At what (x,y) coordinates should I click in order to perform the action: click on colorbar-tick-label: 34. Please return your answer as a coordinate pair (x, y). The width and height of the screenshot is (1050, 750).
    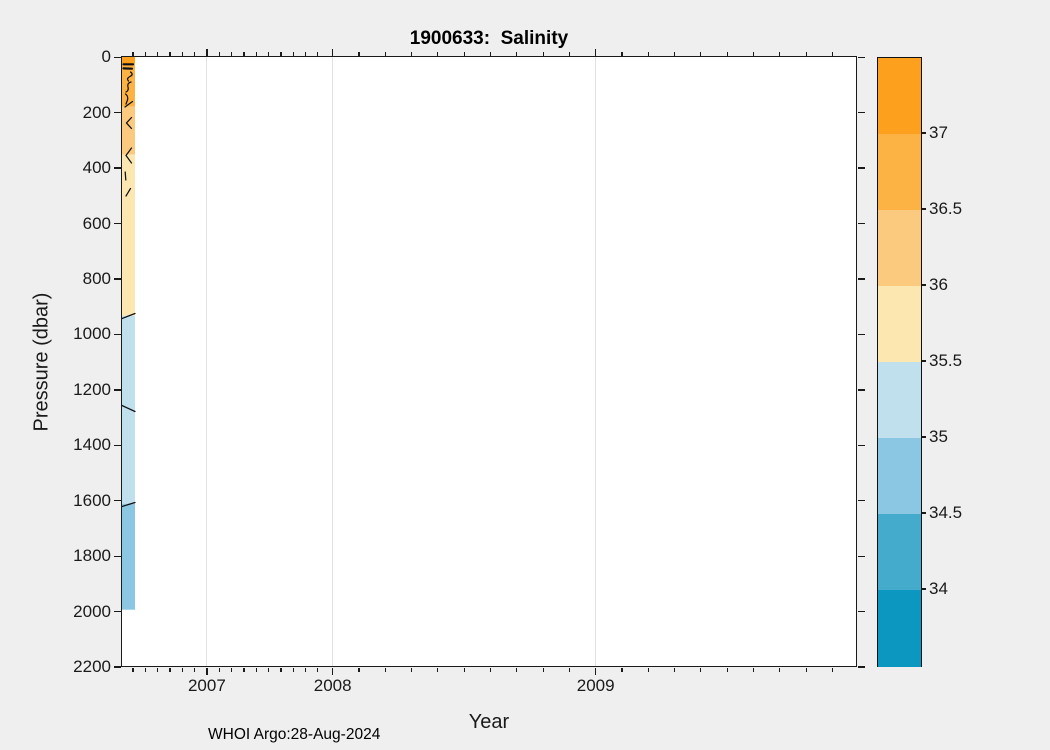
    Looking at the image, I should click on (938, 588).